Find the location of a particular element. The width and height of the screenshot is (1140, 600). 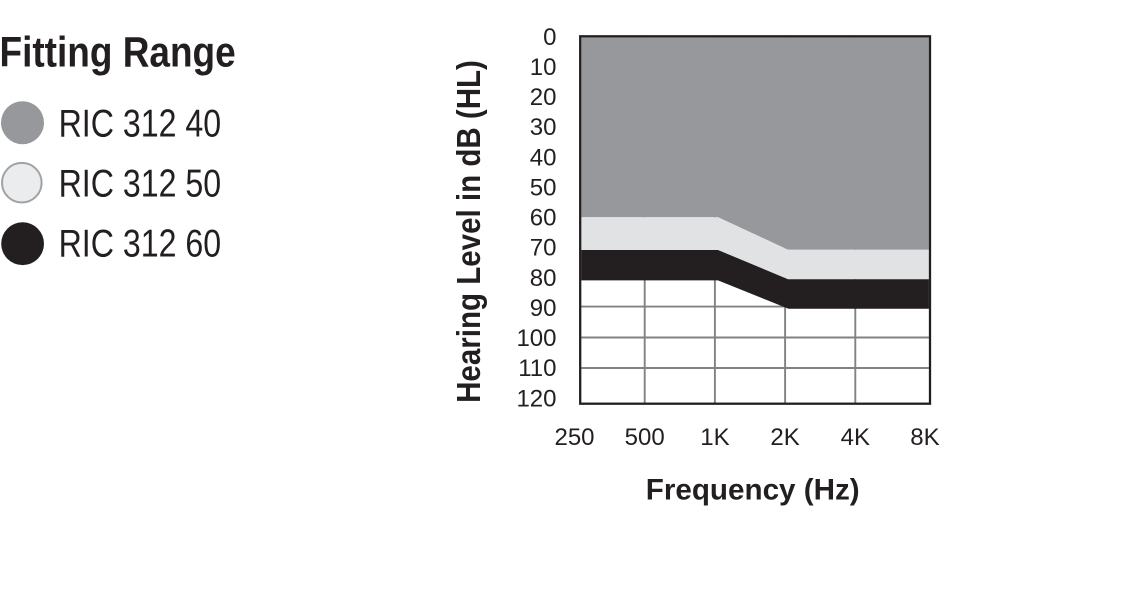

svg-text: Hearing Level in dB (HL) is located at coordinates (468, 231).